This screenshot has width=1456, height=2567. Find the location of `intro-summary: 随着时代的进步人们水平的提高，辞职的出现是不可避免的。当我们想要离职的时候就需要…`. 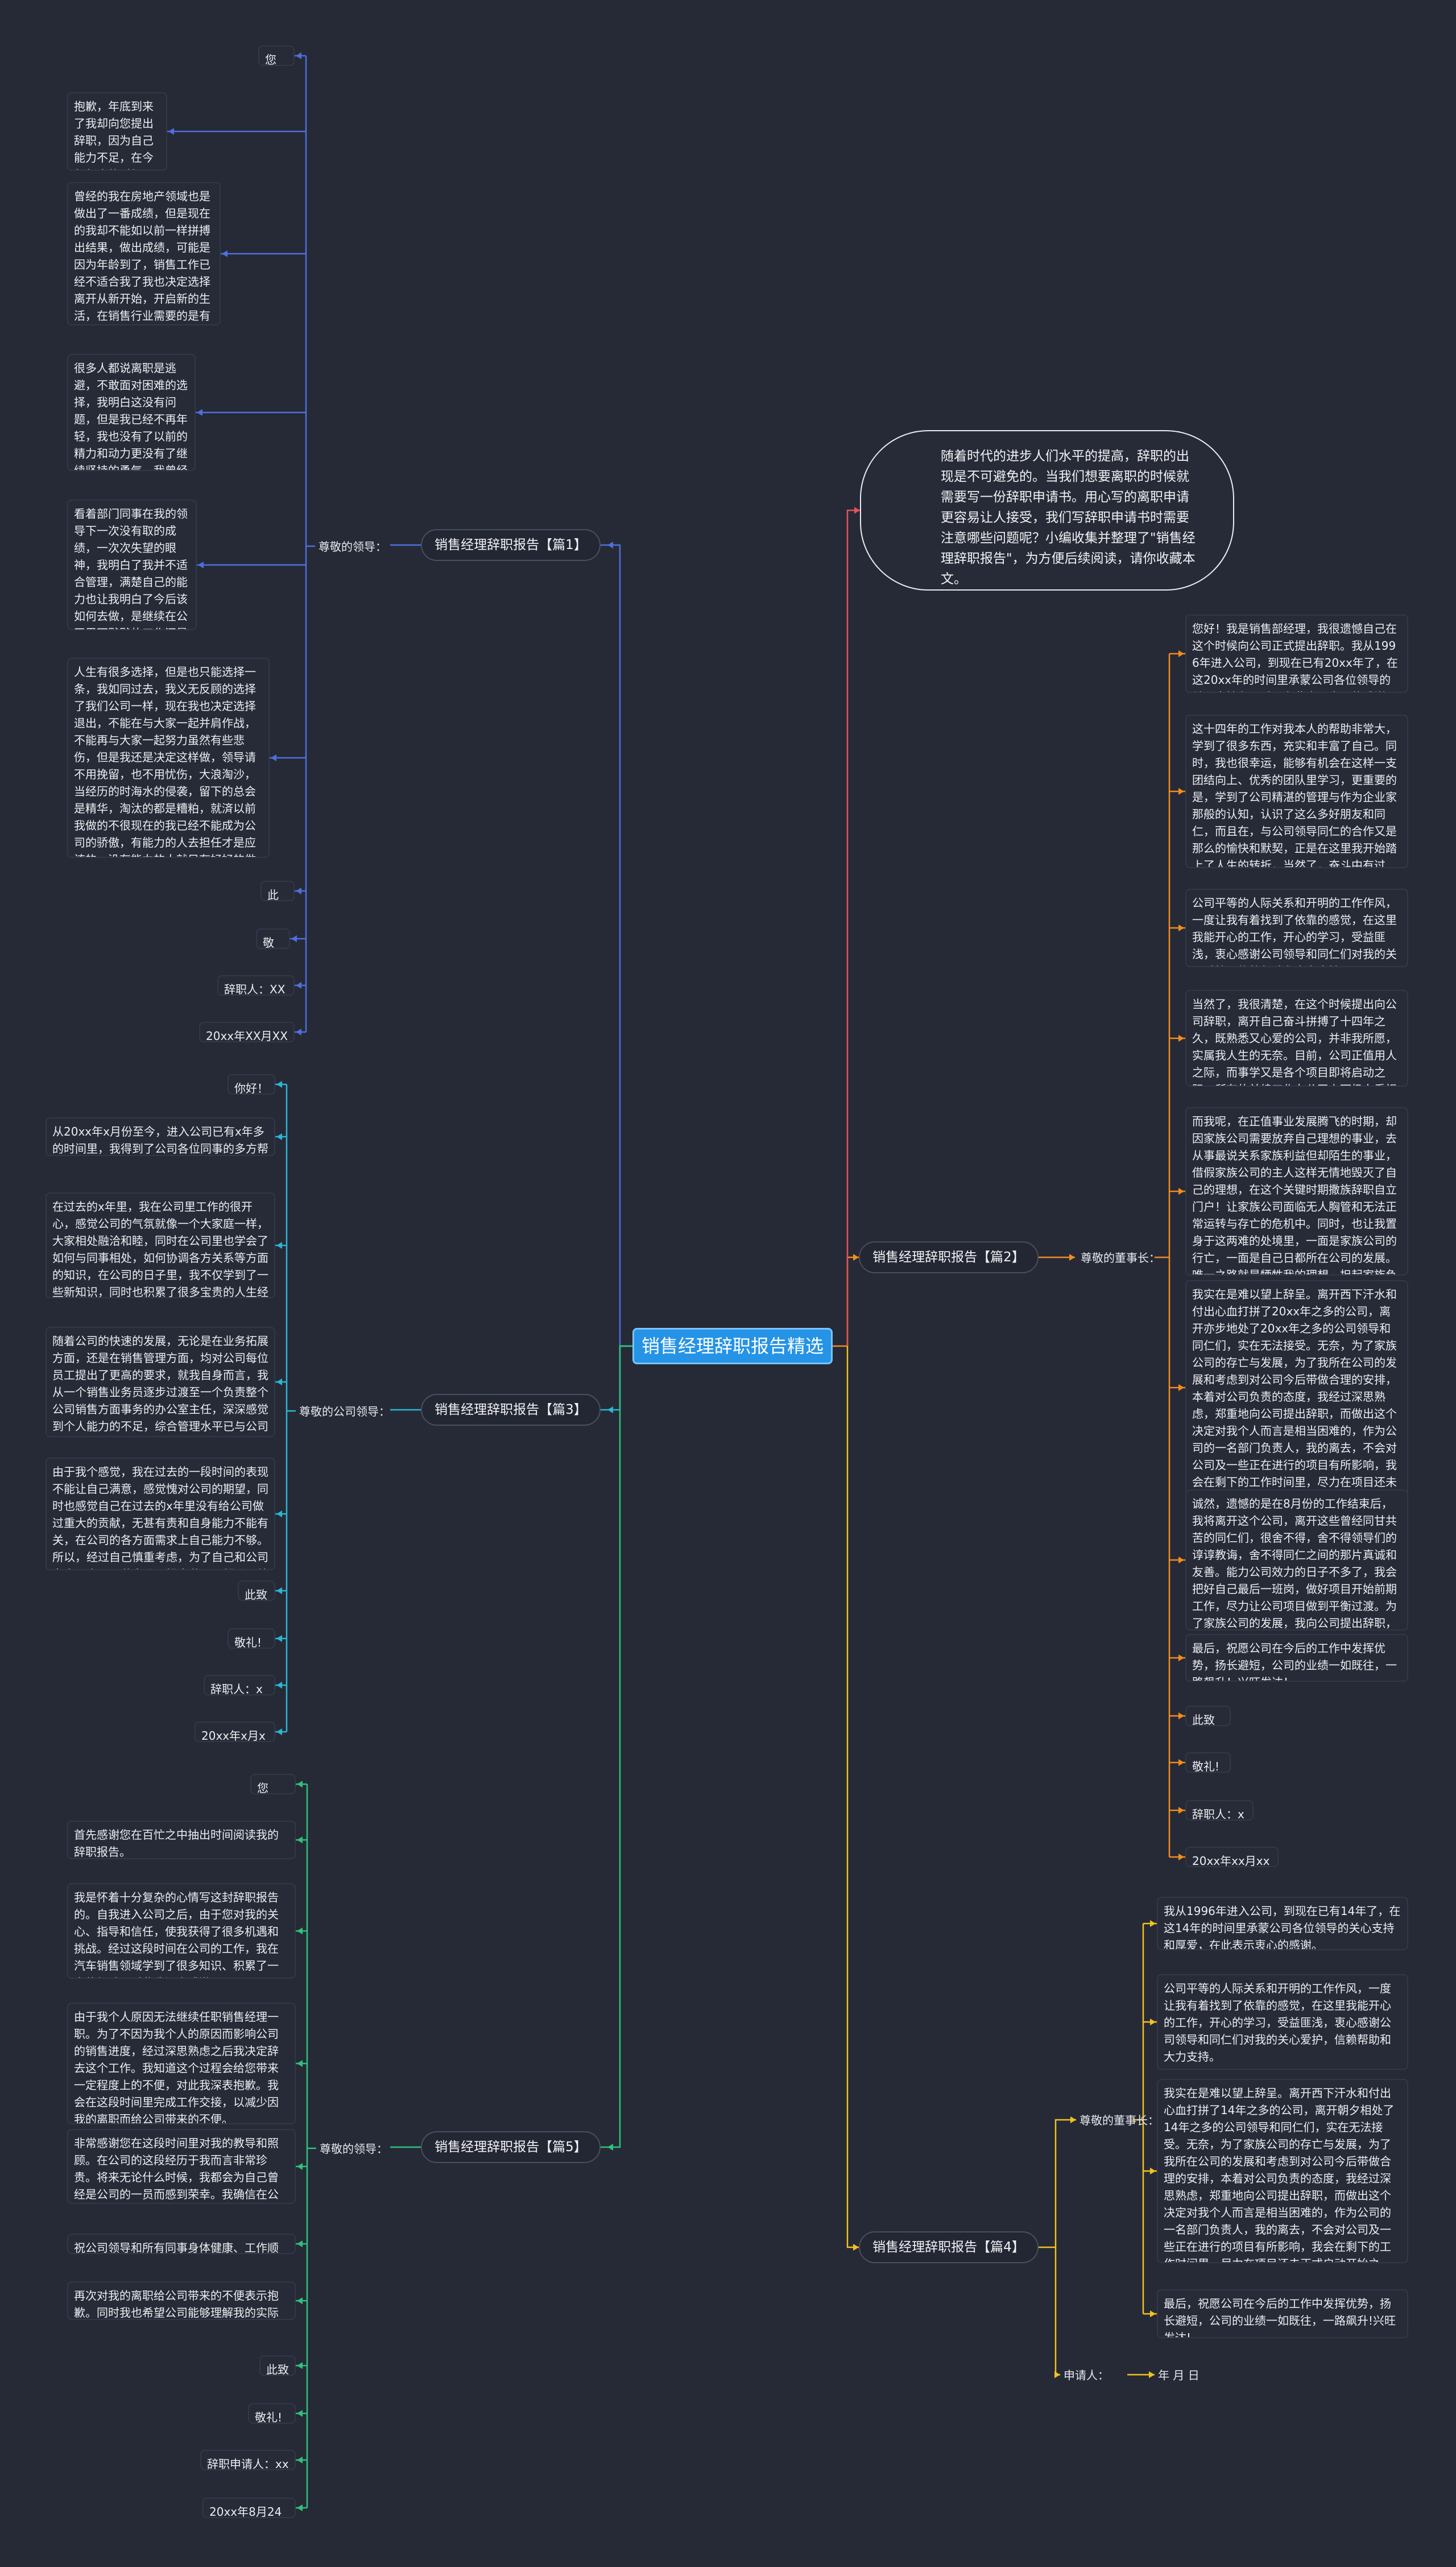

intro-summary: 随着时代的进步人们水平的提高，辞职的出现是不可避免的。当我们想要离职的时候就需要… is located at coordinates (1047, 510).